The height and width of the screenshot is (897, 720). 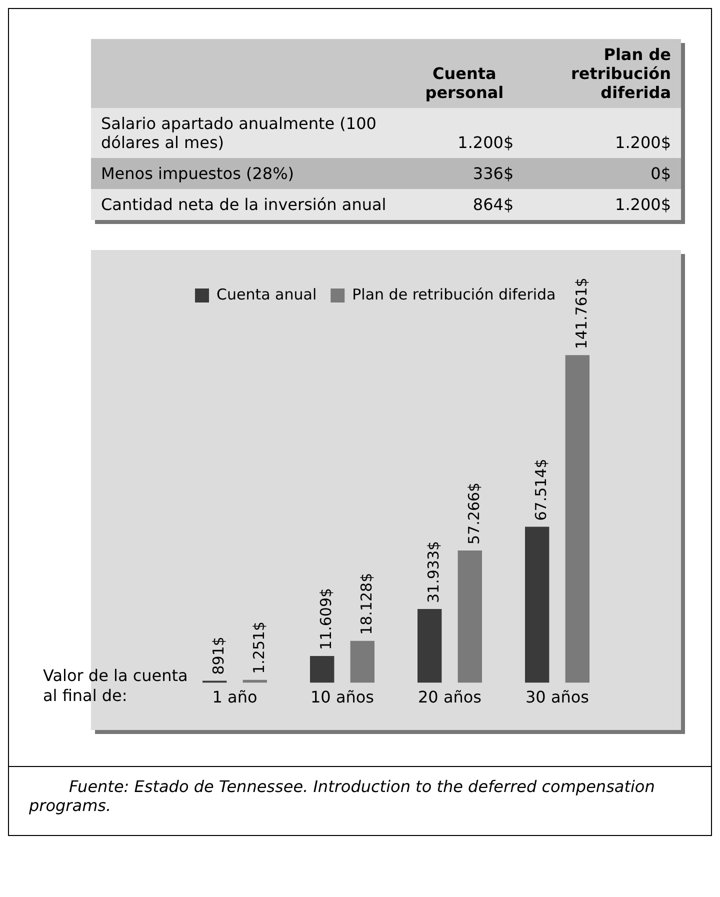 I want to click on x-tick-label: 10 años, so click(x=342, y=697).